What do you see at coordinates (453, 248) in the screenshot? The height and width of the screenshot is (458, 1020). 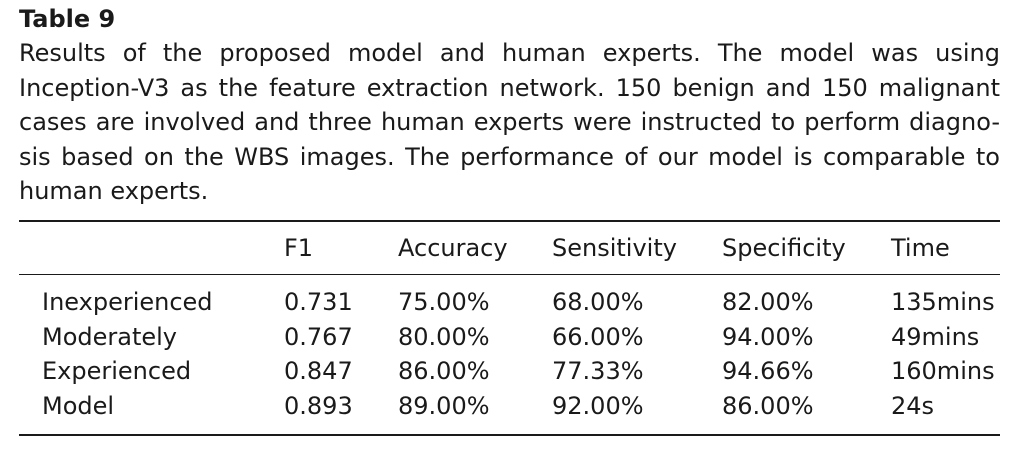 I see `header-cell-accuracy: Accuracy` at bounding box center [453, 248].